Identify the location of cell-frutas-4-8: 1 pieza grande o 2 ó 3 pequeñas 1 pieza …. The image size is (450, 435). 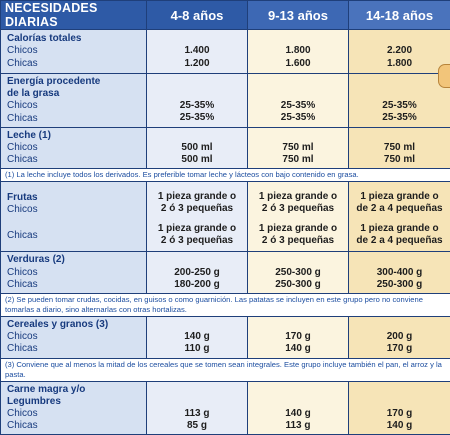
(197, 217).